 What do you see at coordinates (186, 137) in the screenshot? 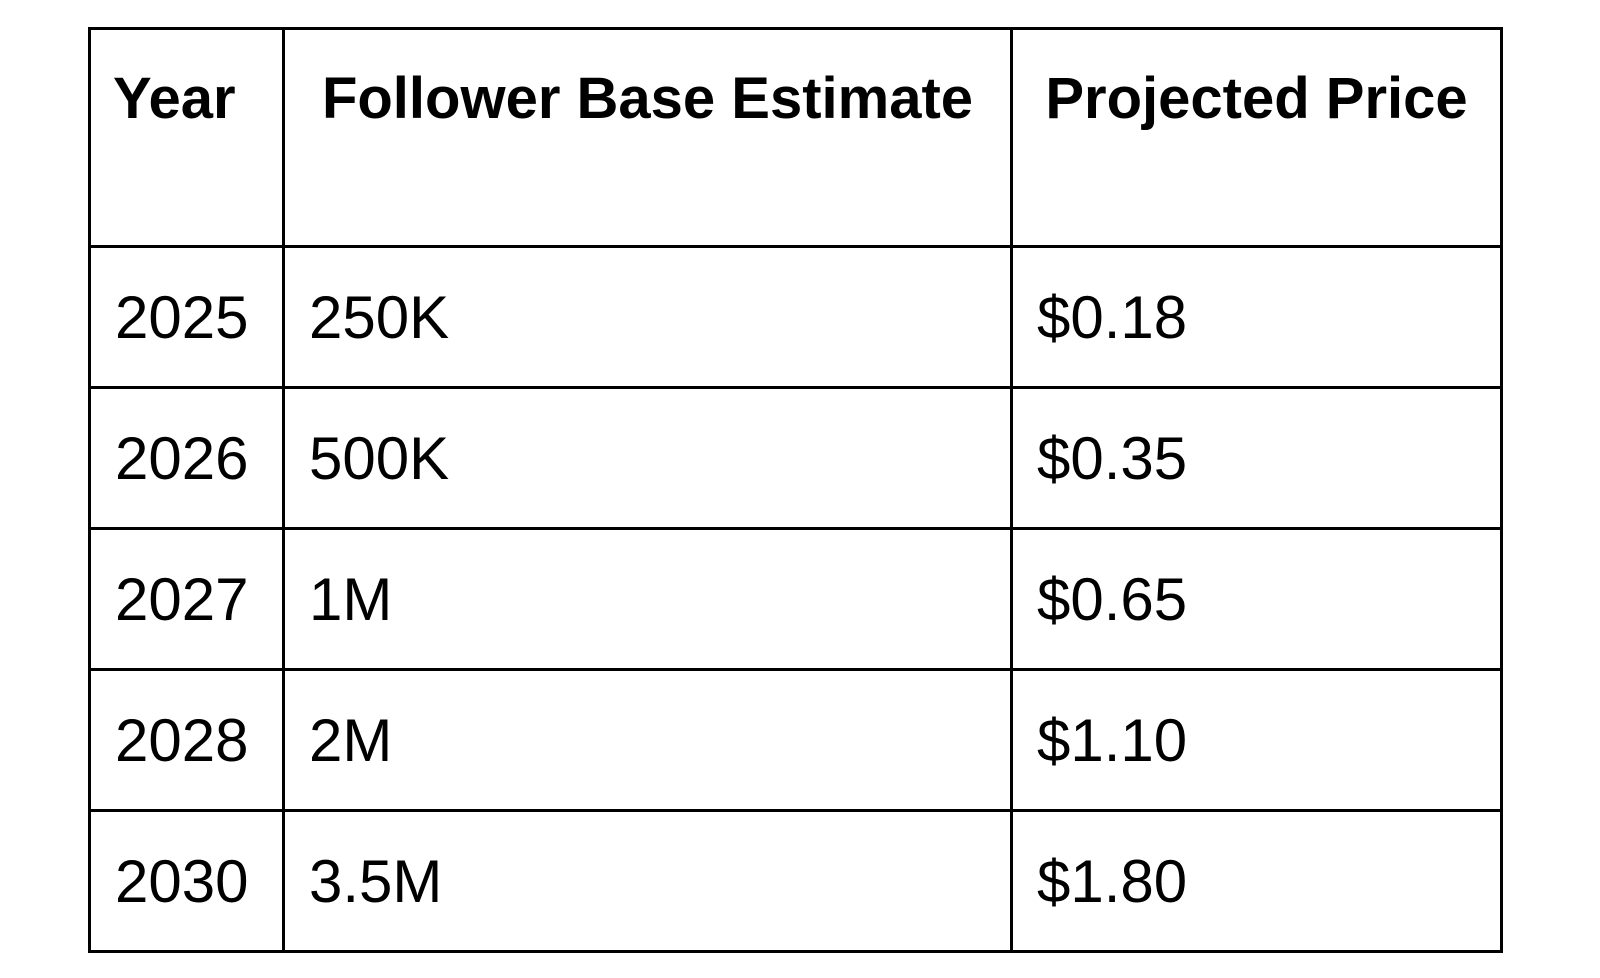
I see `header-year: Year` at bounding box center [186, 137].